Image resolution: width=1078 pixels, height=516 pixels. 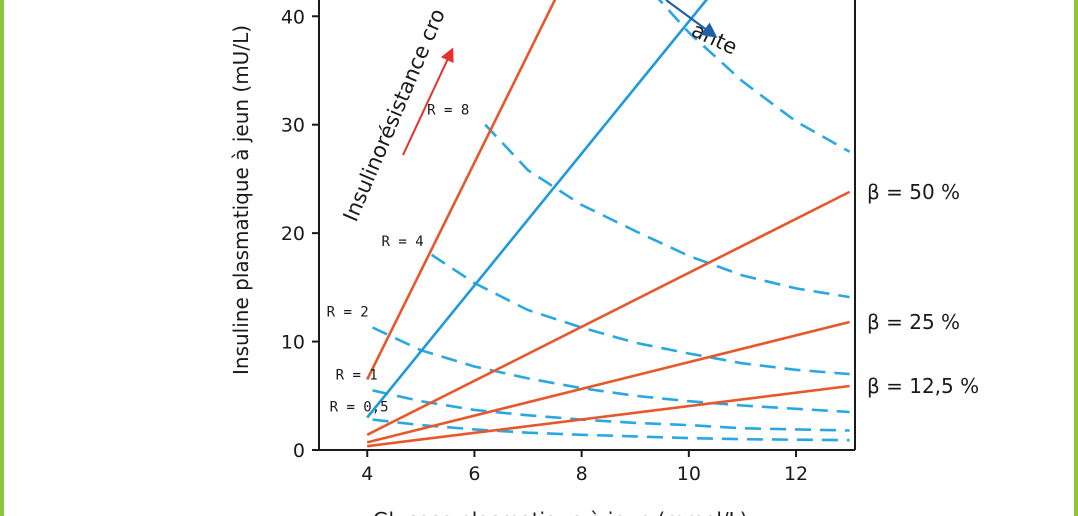 What do you see at coordinates (357, 375) in the screenshot?
I see `iso-r-label-3: R = 1` at bounding box center [357, 375].